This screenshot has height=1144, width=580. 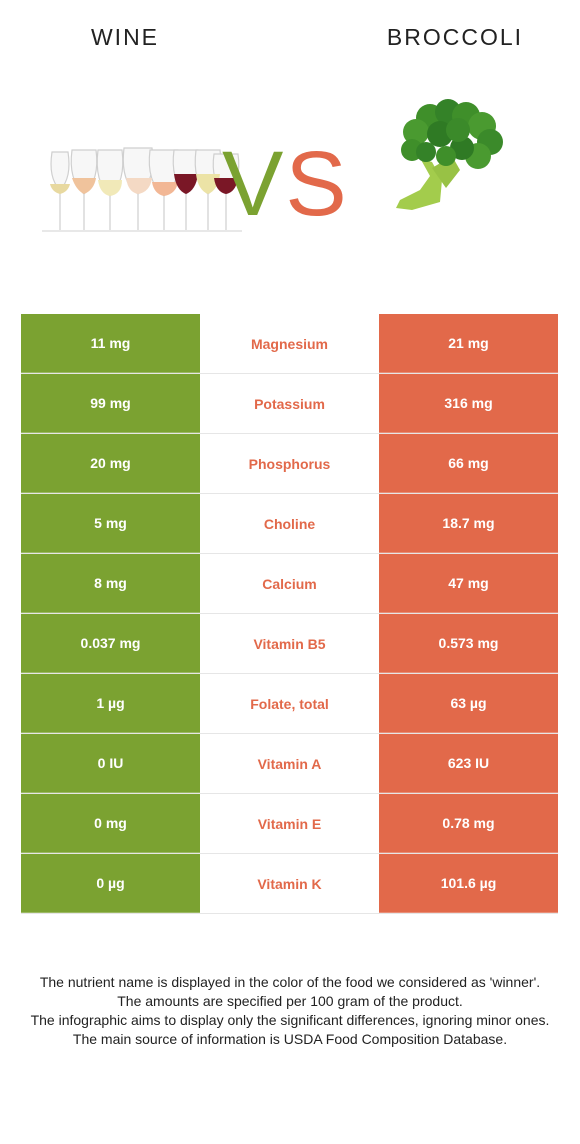 I want to click on wine-value: 99 mg, so click(x=110, y=403).